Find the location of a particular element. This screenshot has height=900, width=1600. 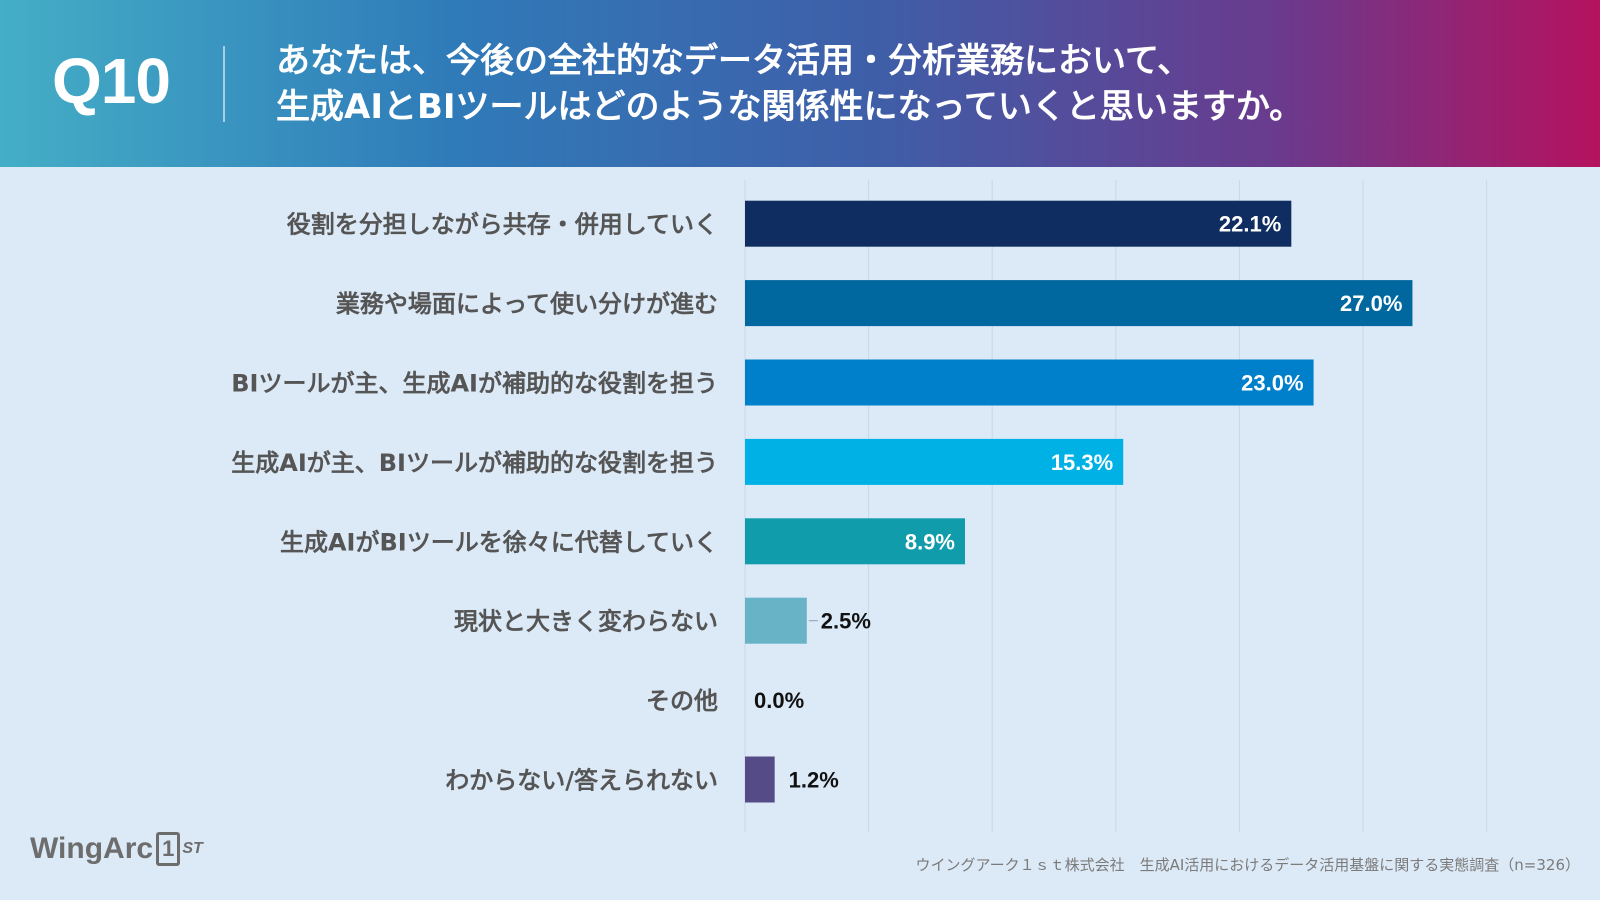

data-label: 23.0% is located at coordinates (1272, 383).